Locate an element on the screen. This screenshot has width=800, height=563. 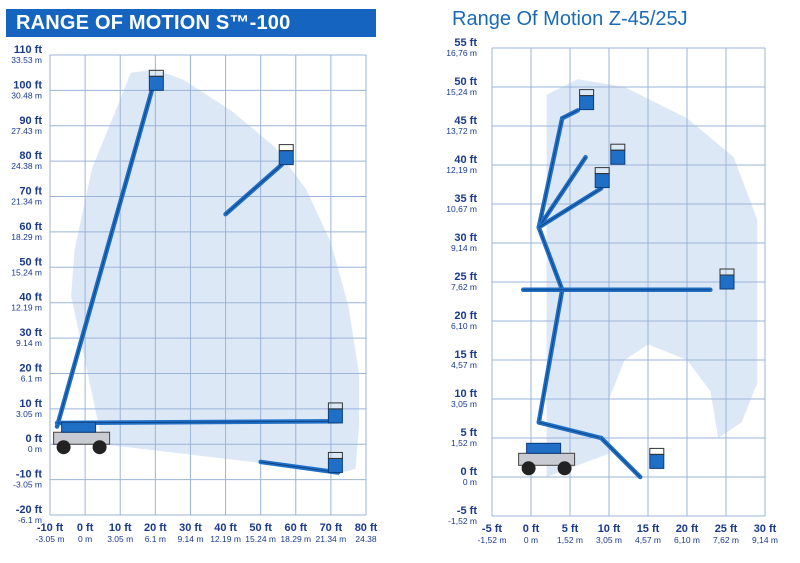
y-tick-label-ft: 15 ft is located at coordinates (465, 355).